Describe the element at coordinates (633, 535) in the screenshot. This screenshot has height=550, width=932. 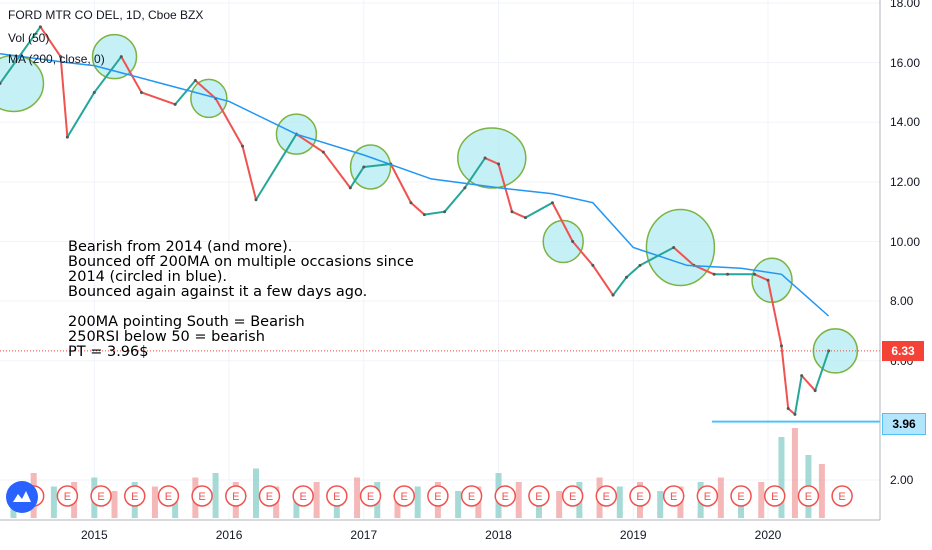
I see `time-axis-tick: 2019` at that location.